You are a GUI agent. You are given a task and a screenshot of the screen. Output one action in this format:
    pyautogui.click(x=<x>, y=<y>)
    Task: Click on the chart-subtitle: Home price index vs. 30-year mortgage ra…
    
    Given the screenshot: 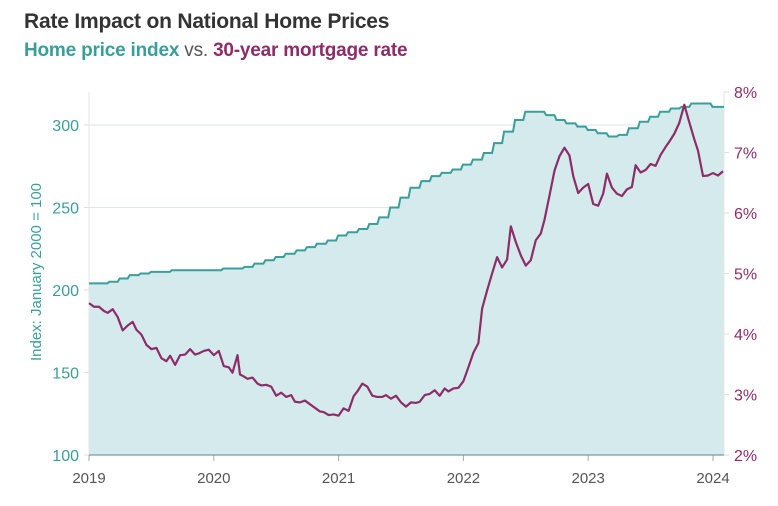 What is the action you would take?
    pyautogui.click(x=216, y=51)
    